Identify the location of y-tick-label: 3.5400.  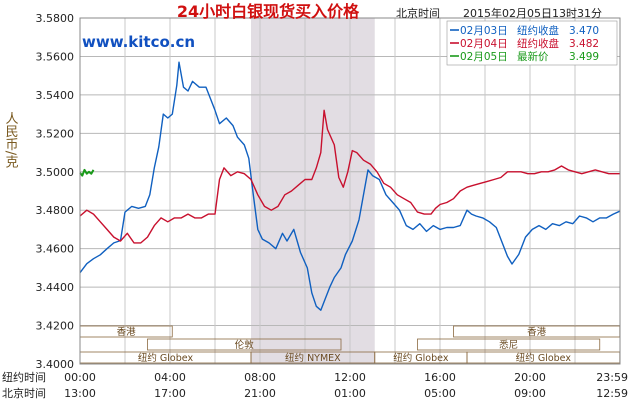
(55, 95).